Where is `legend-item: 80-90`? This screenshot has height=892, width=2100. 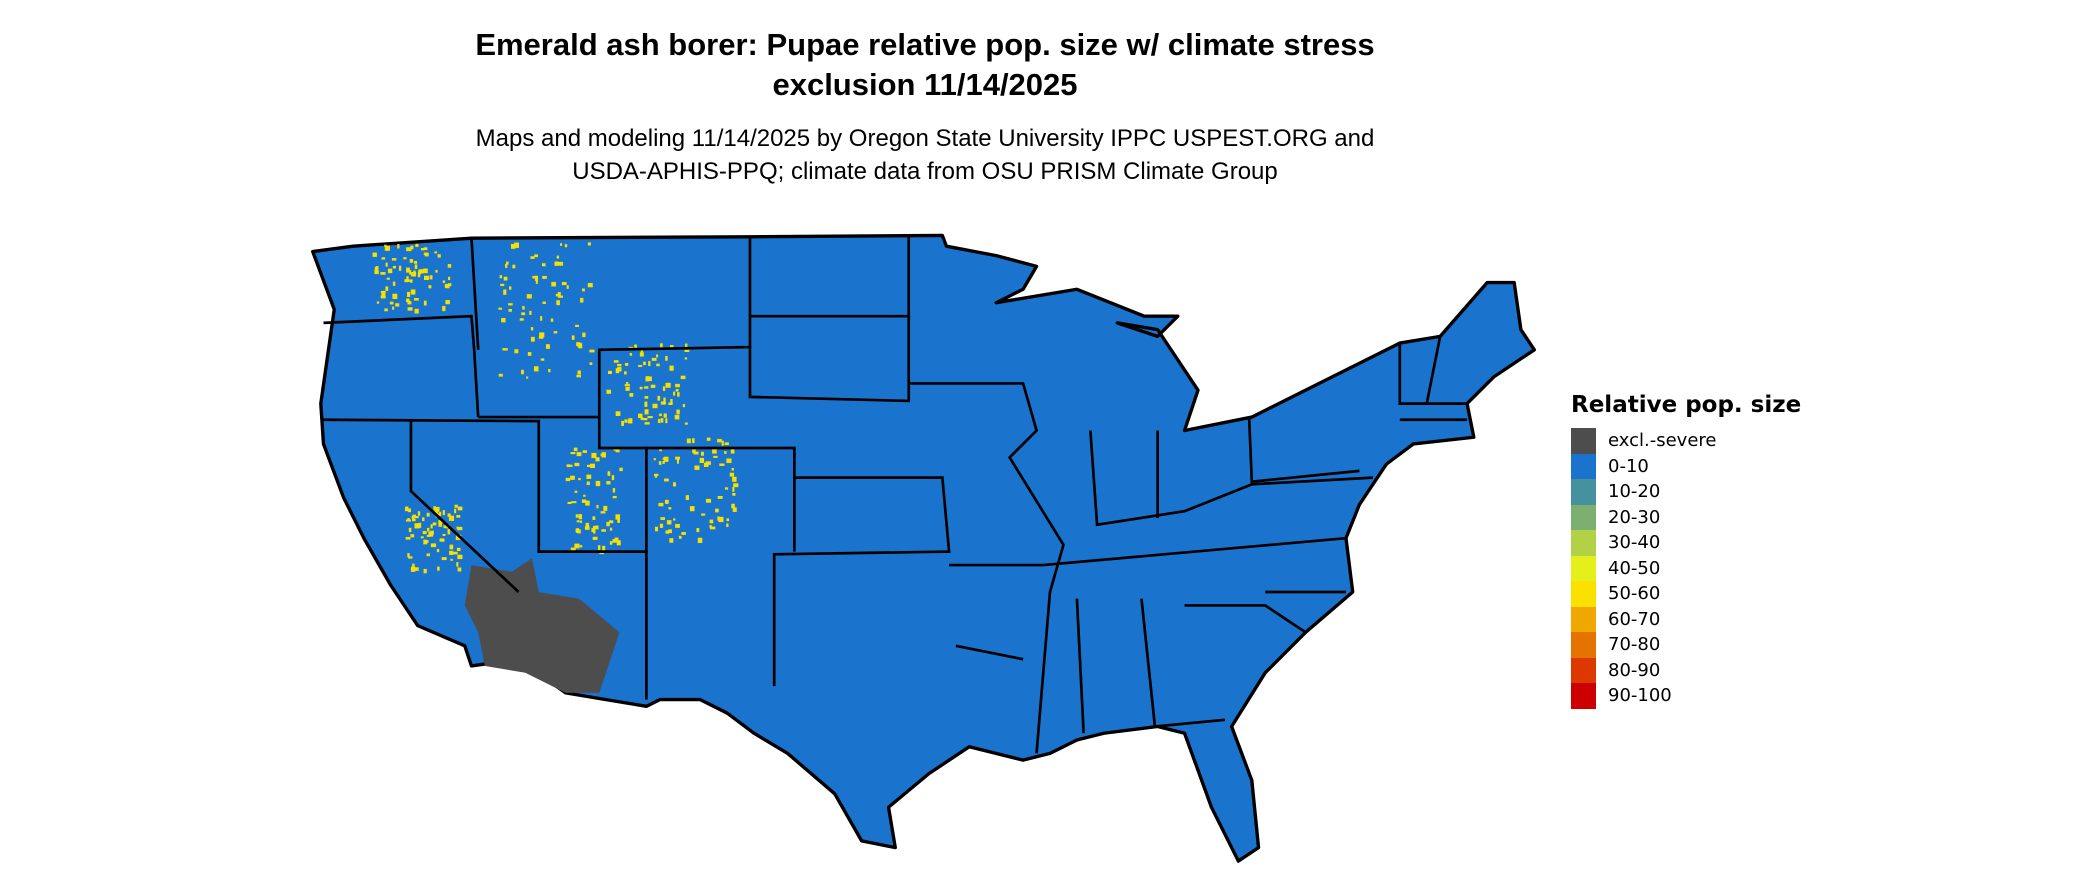 legend-item: 80-90 is located at coordinates (1686, 670).